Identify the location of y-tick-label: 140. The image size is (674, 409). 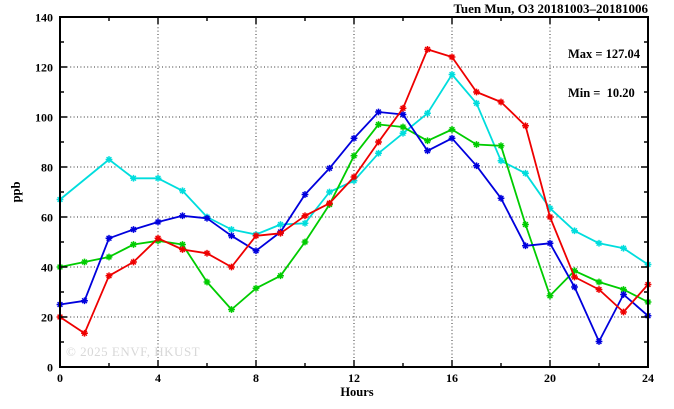
(44, 18).